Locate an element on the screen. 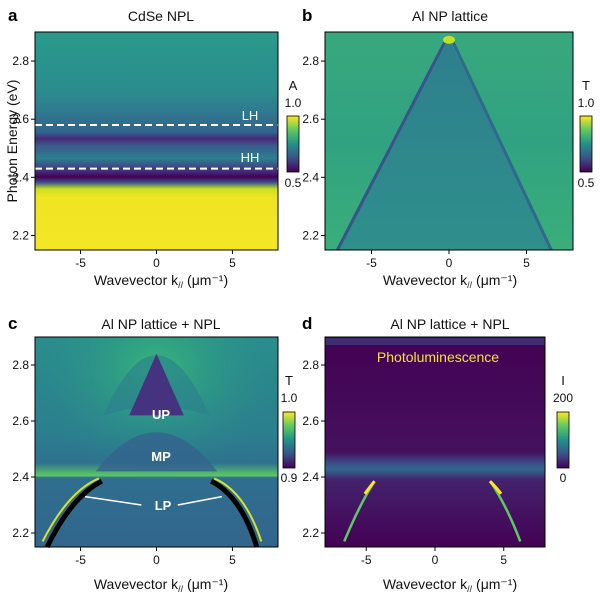 This screenshot has height=604, width=600. colorbar-d-min: 0 is located at coordinates (563, 478).